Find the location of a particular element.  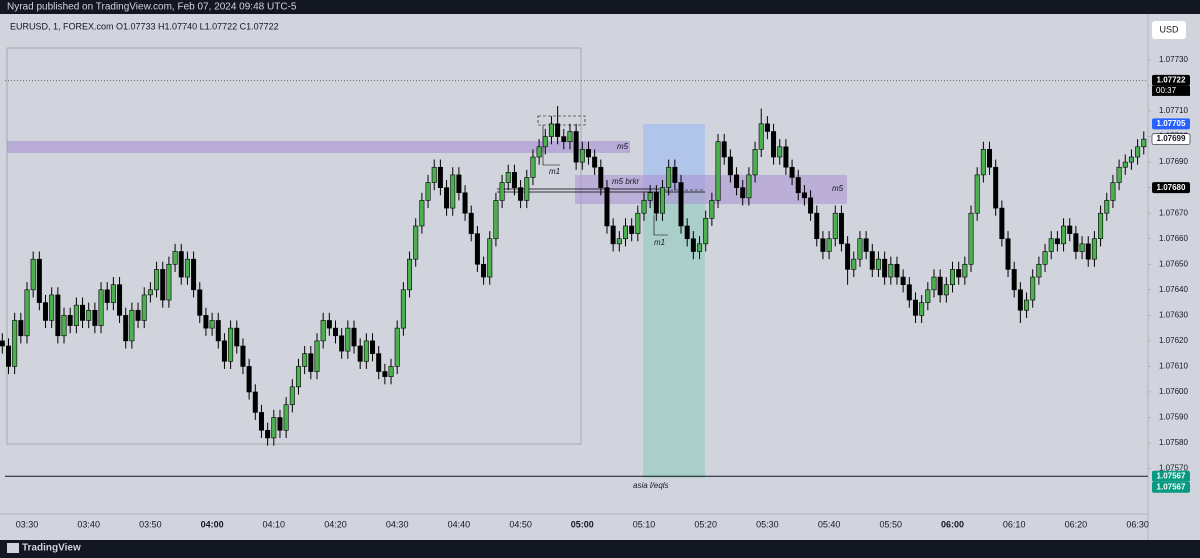

annotation: m5 is located at coordinates (623, 146).